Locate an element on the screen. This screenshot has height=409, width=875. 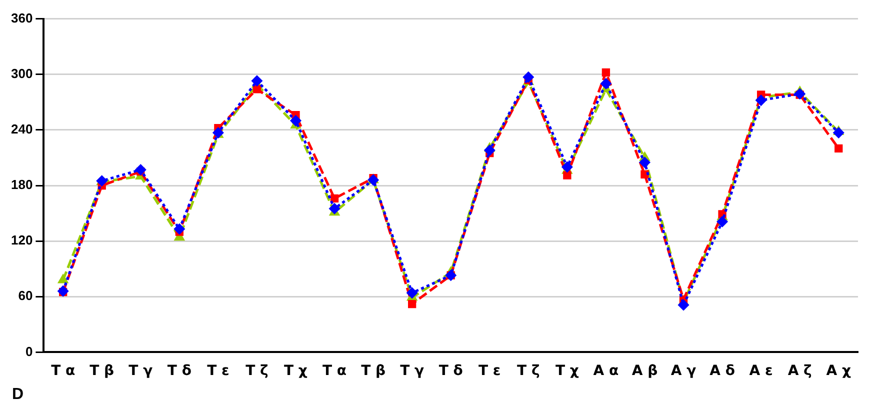
y-tick-label: 240 is located at coordinates (21, 129).